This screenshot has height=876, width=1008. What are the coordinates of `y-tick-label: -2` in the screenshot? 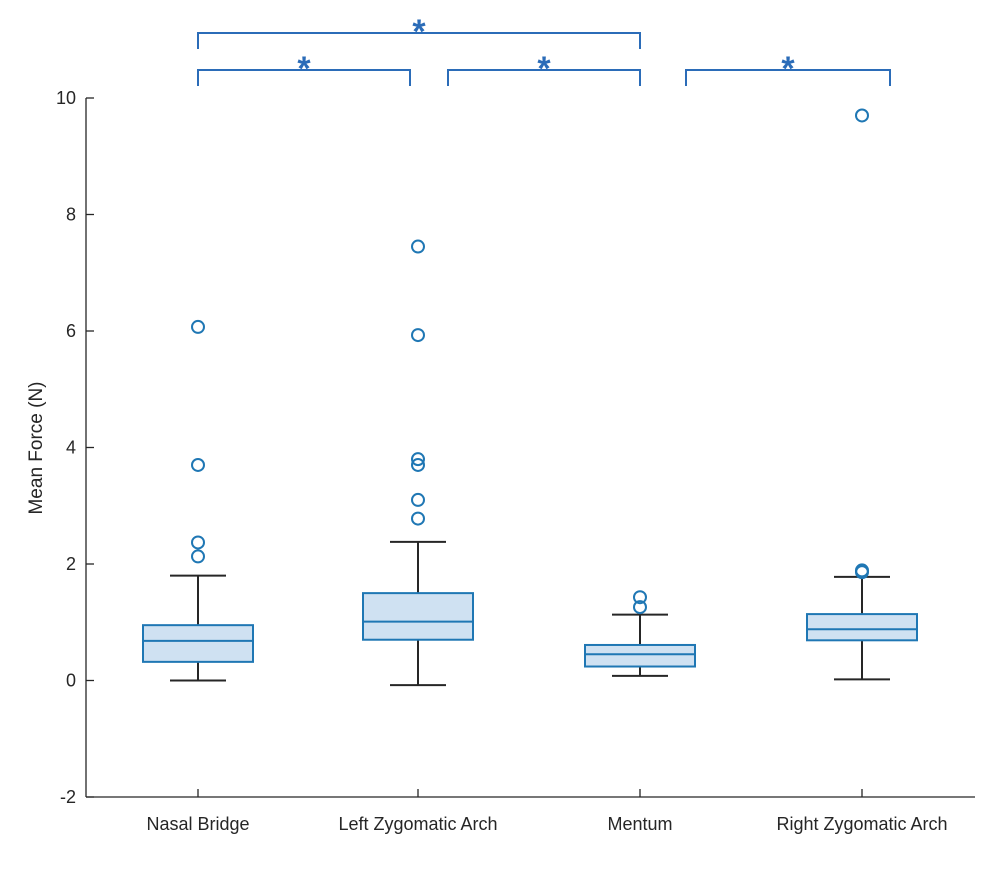 It's located at (68, 797).